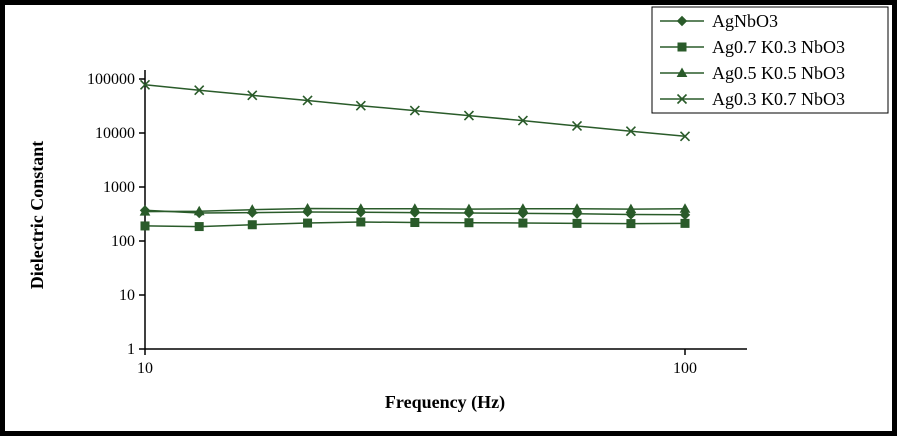  Describe the element at coordinates (682, 21) in the screenshot. I see `diamond-marker-icon` at that location.